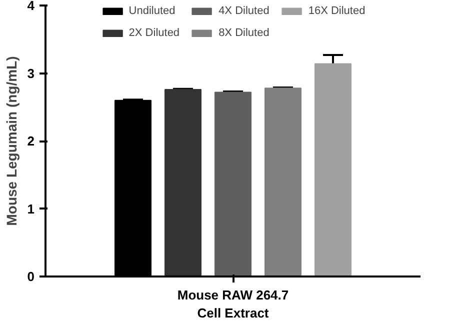 This screenshot has height=323, width=450. Describe the element at coordinates (154, 33) in the screenshot. I see `legend-label: 2X Diluted` at that location.